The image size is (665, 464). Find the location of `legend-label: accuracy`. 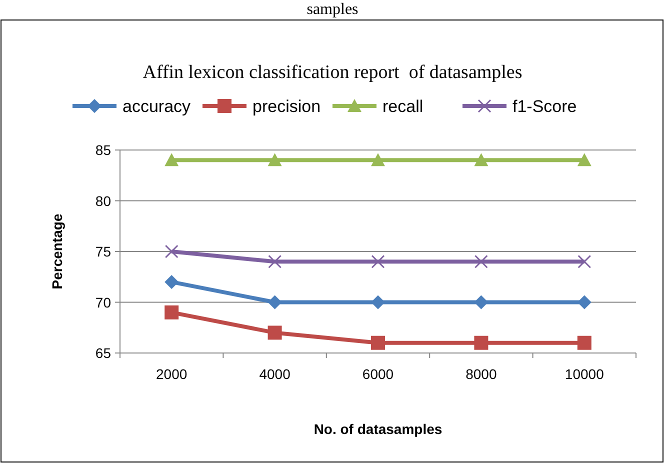

legend-label: accuracy is located at coordinates (157, 106).